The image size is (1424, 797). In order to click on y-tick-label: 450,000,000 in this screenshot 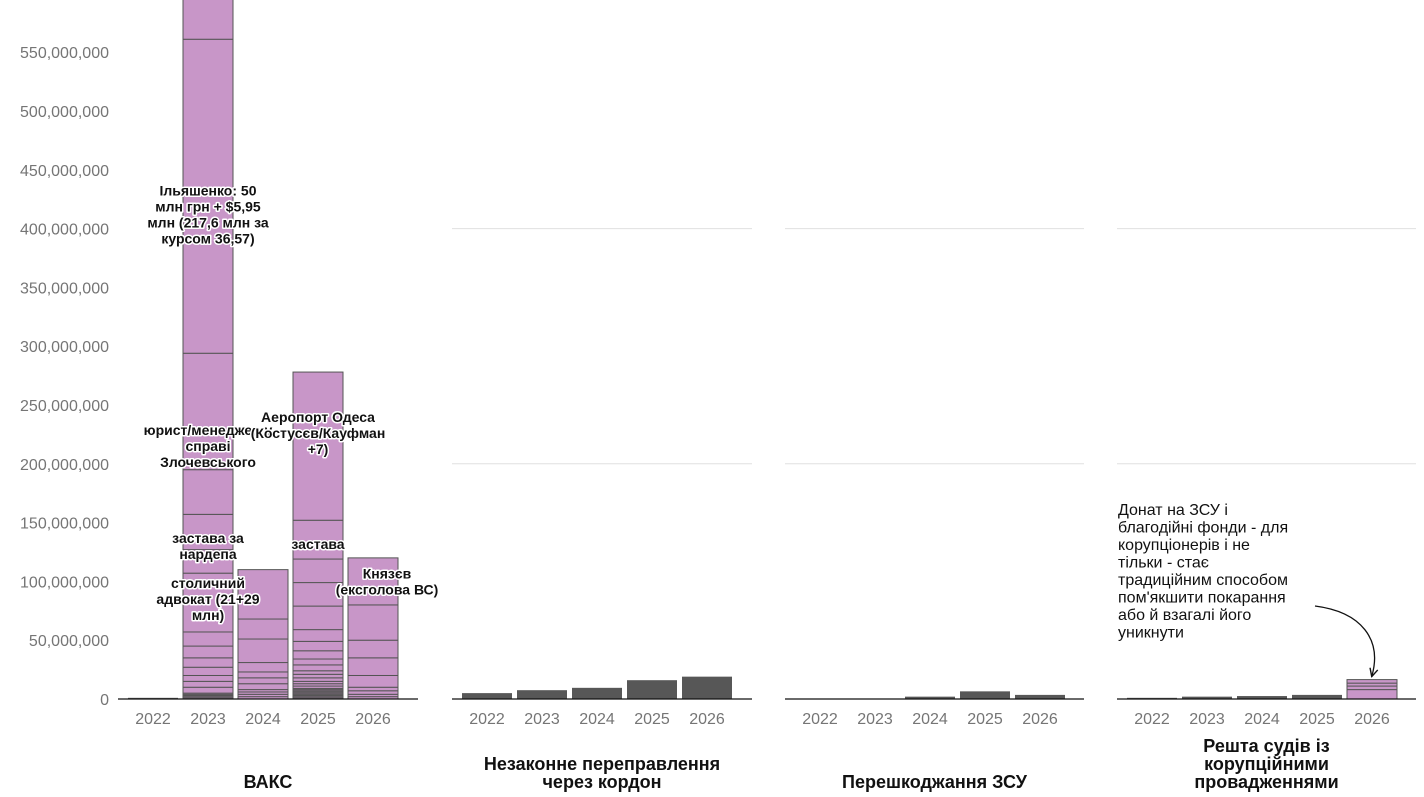, I will do `click(64, 171)`.